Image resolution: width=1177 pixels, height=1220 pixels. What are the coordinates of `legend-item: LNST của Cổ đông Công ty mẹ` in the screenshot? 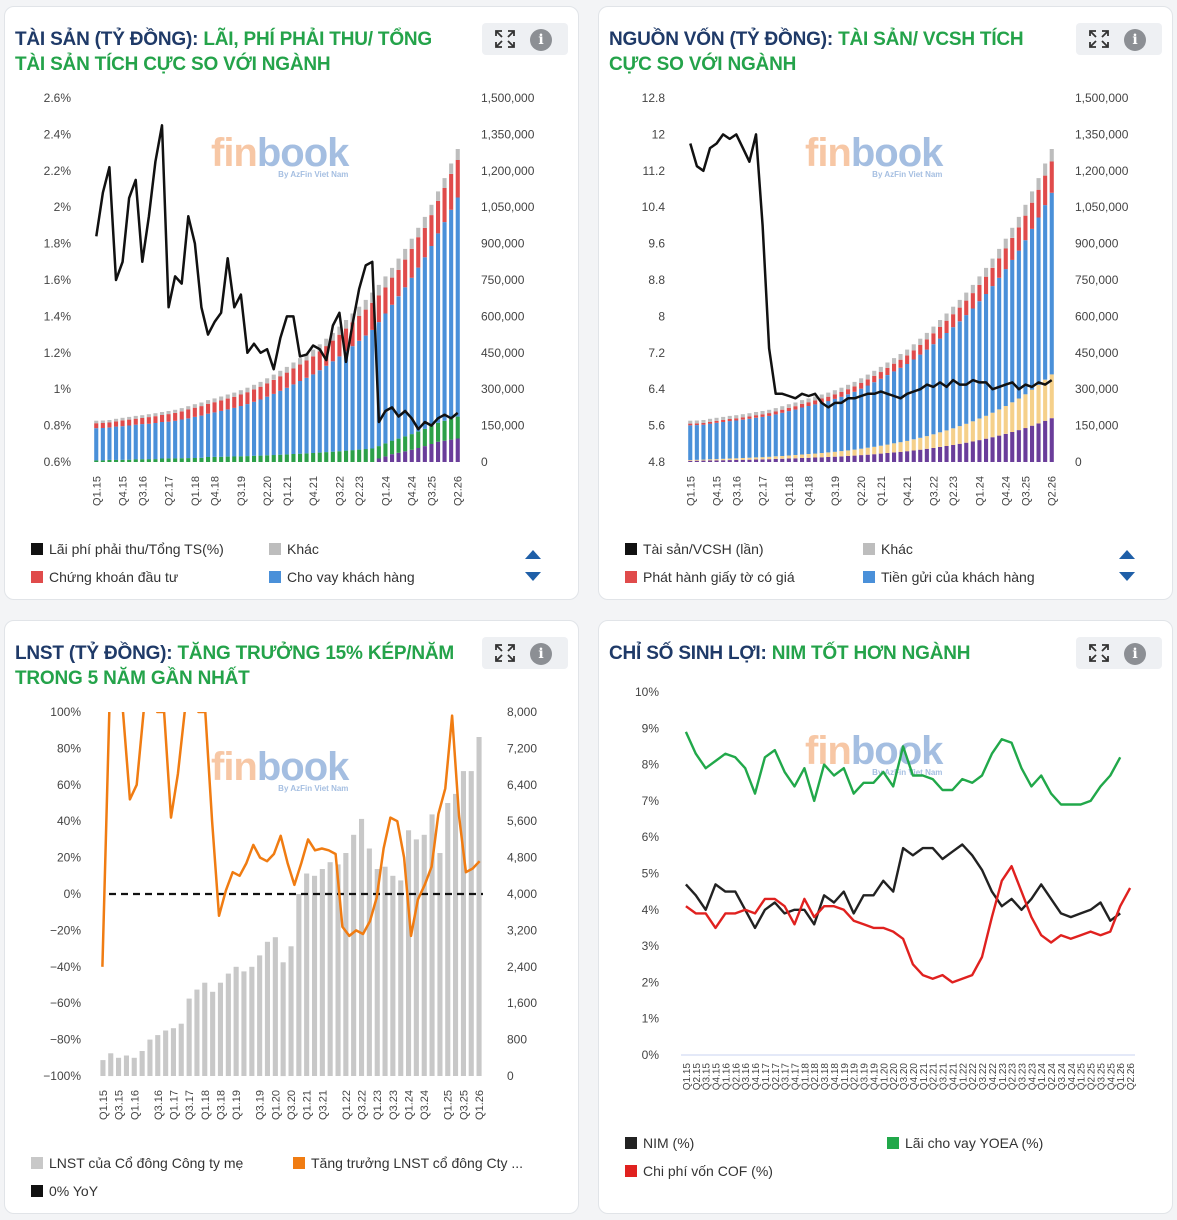 It's located at (137, 1163).